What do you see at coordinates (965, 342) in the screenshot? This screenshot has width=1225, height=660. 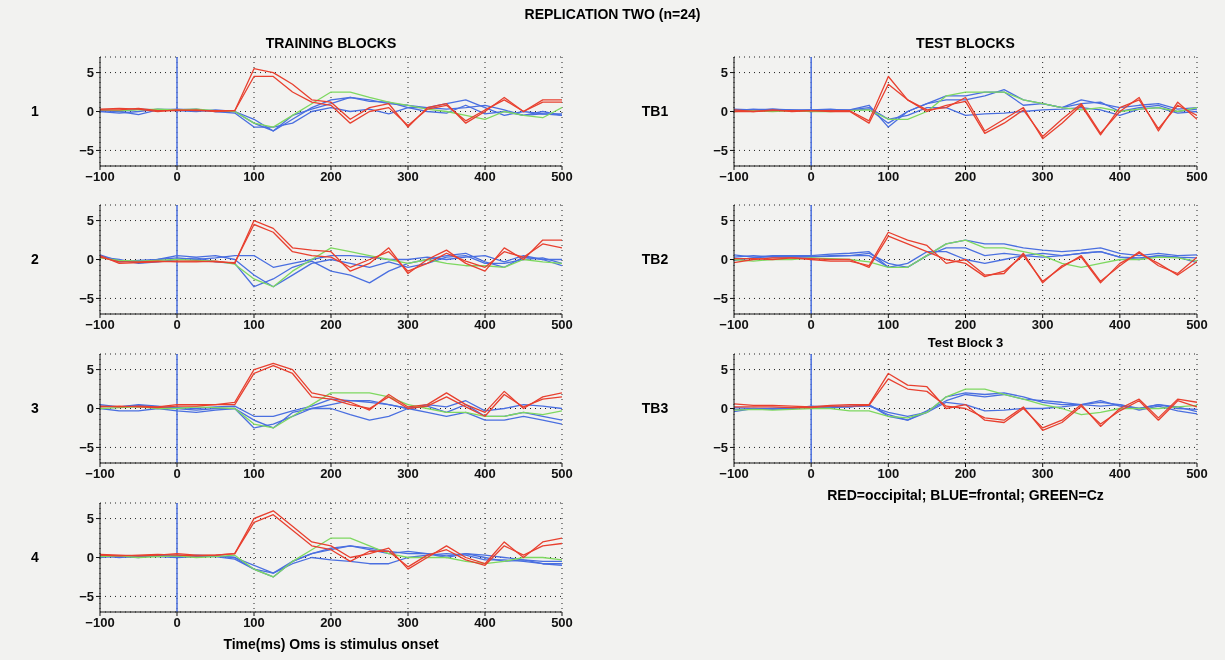 I see `chart-title: Test Block 3` at bounding box center [965, 342].